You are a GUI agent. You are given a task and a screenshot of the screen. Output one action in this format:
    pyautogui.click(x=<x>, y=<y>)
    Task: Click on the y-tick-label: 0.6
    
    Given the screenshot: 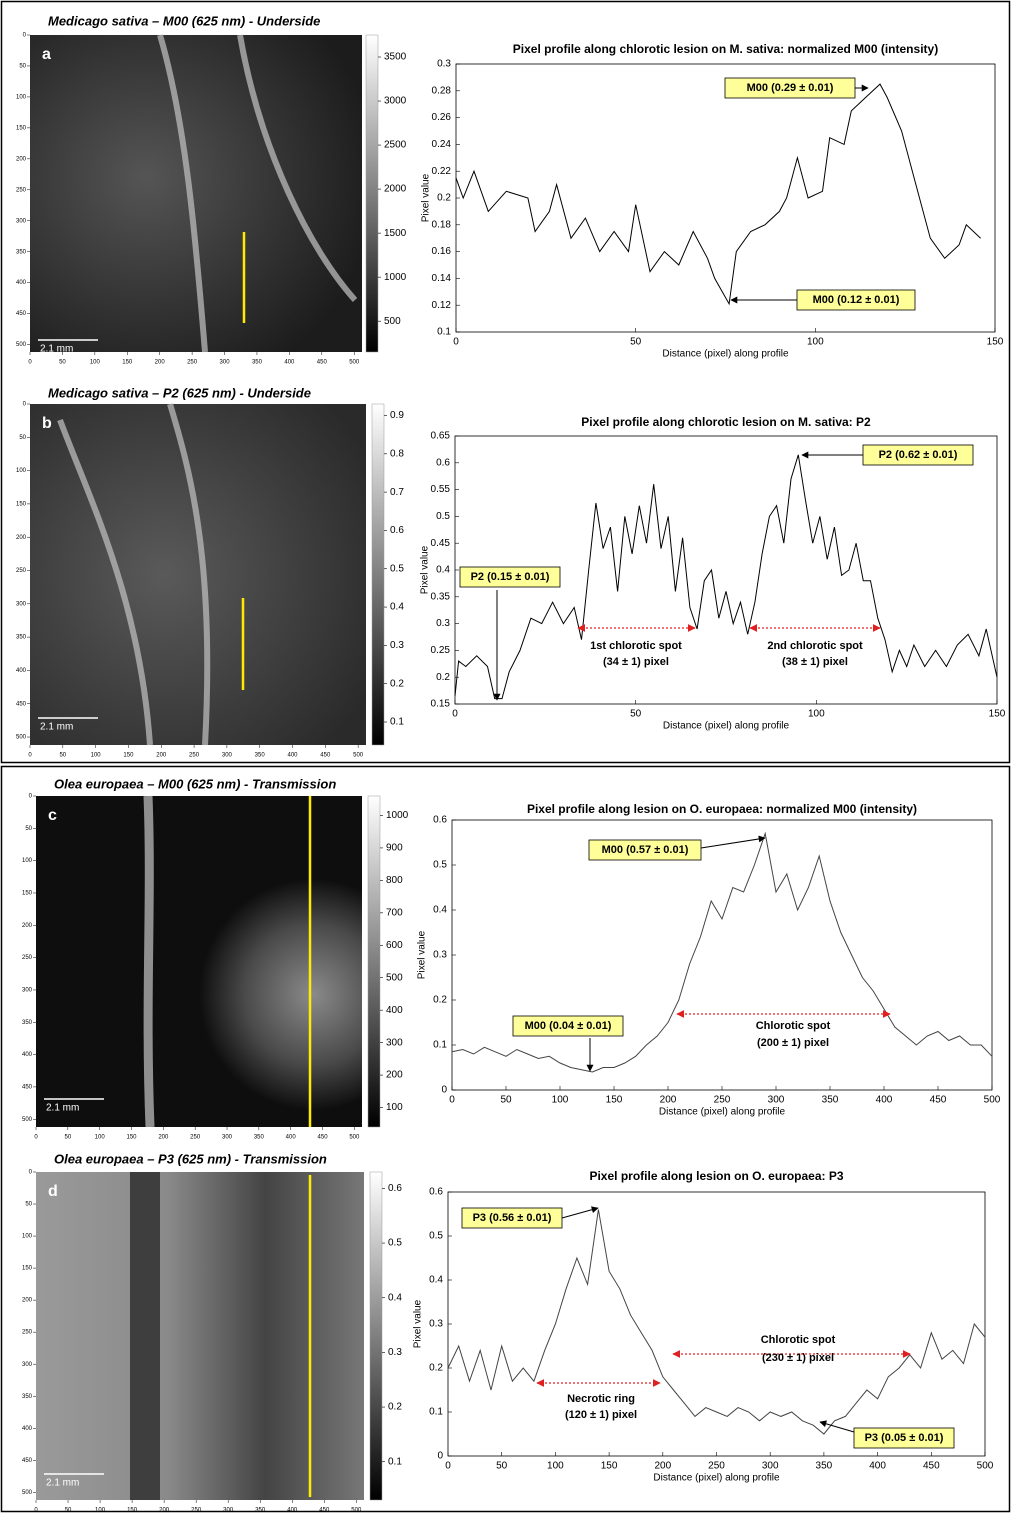 What is the action you would take?
    pyautogui.click(x=440, y=820)
    